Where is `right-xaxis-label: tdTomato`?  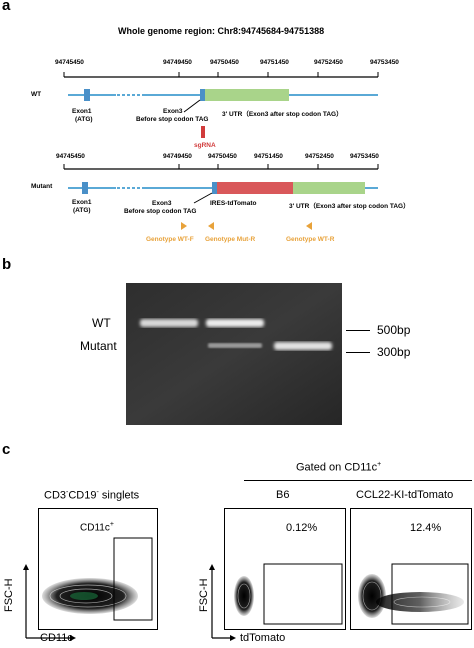
right-xaxis-label: tdTomato is located at coordinates (263, 638).